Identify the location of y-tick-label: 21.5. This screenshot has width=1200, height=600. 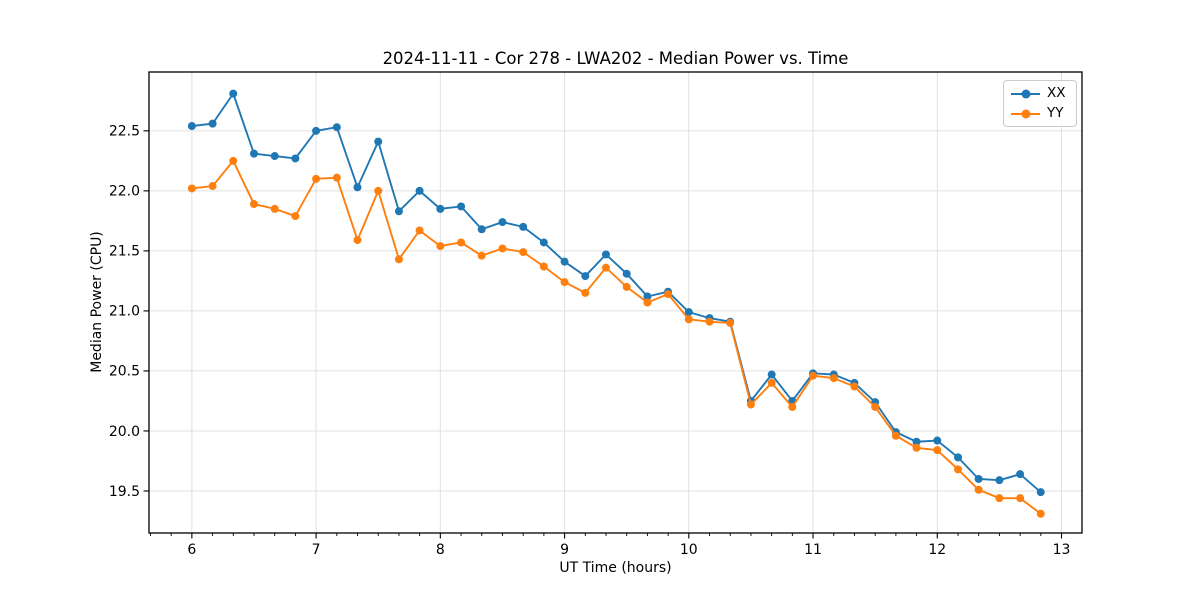
(124, 252).